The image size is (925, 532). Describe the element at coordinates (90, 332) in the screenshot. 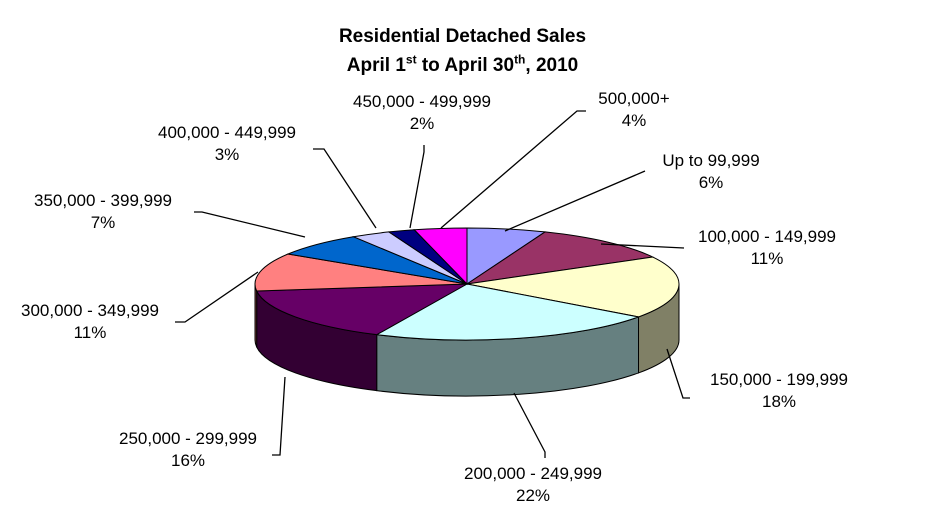

I see `slice-percent-5: 11%` at that location.